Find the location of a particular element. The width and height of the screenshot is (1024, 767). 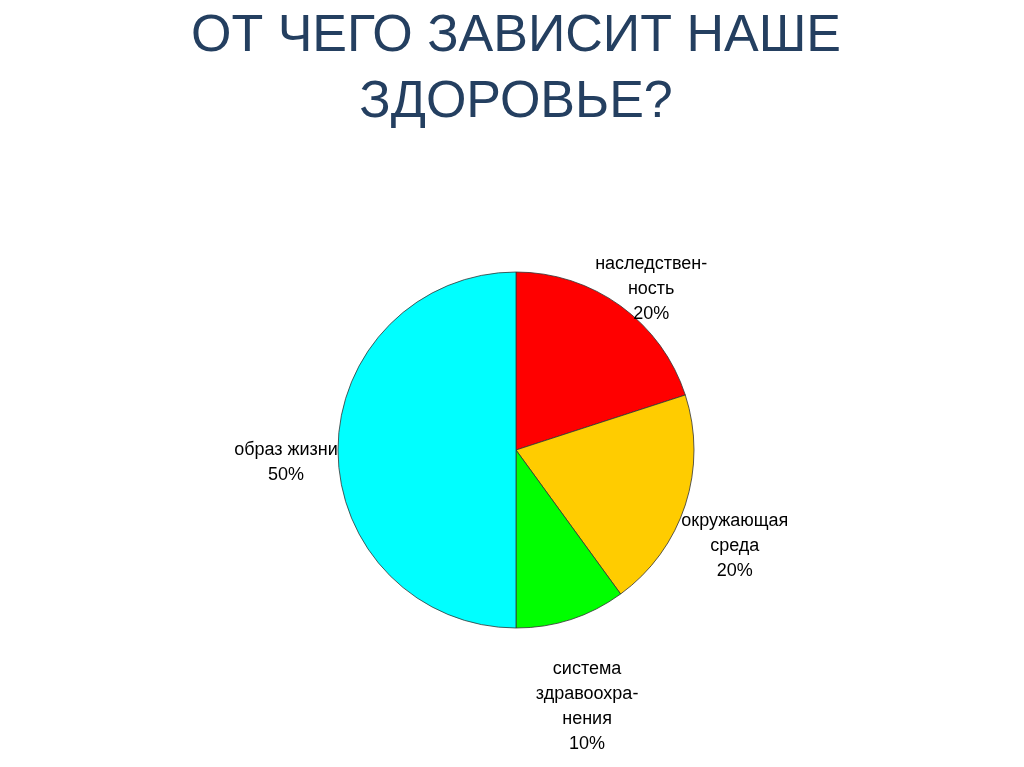

slice-label: окружающая среда is located at coordinates (735, 533).